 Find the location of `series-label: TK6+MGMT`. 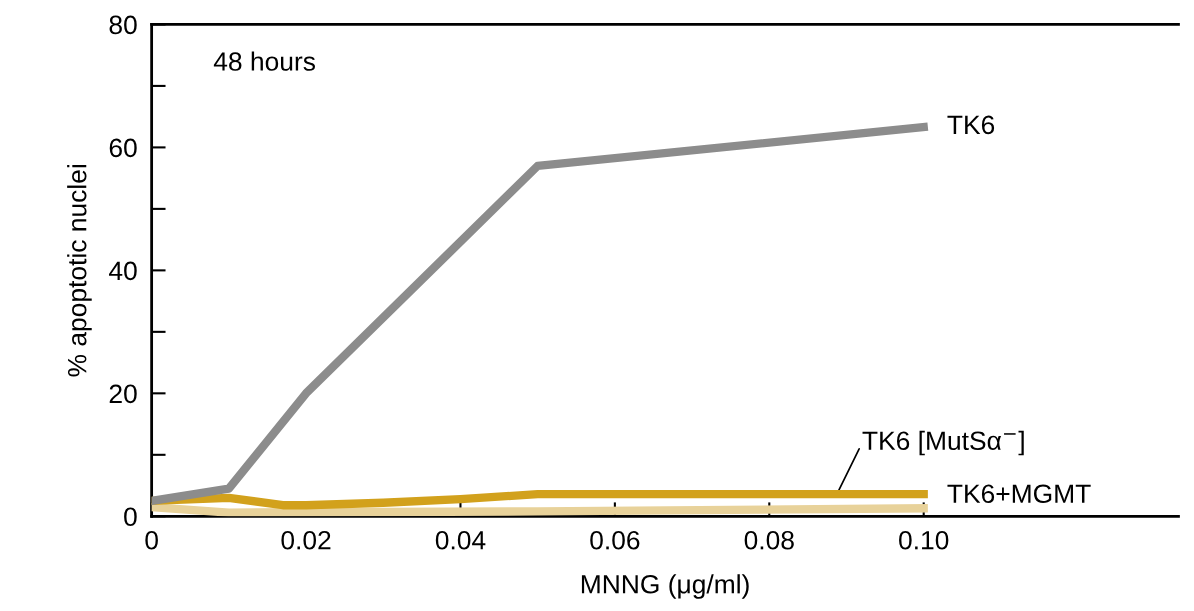

series-label: TK6+MGMT is located at coordinates (1019, 494).